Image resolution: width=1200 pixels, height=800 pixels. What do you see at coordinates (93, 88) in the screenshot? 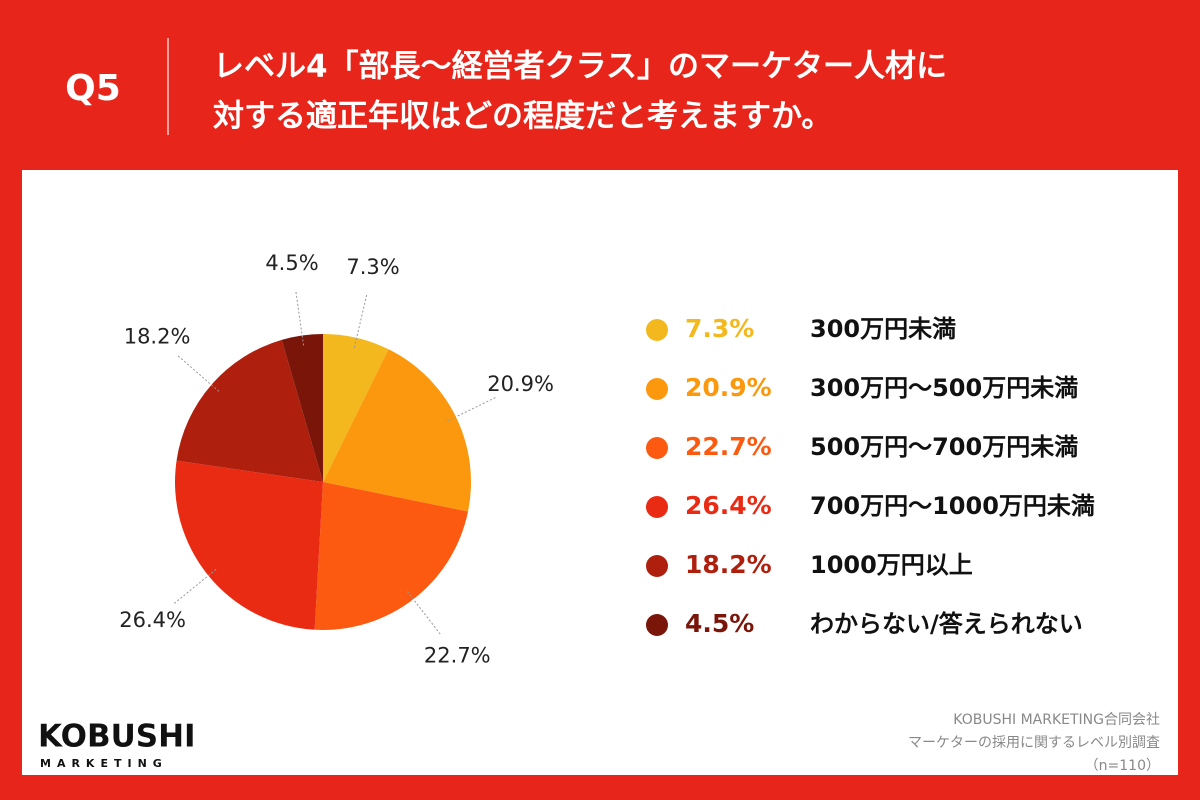
I see `question-number: Q5` at bounding box center [93, 88].